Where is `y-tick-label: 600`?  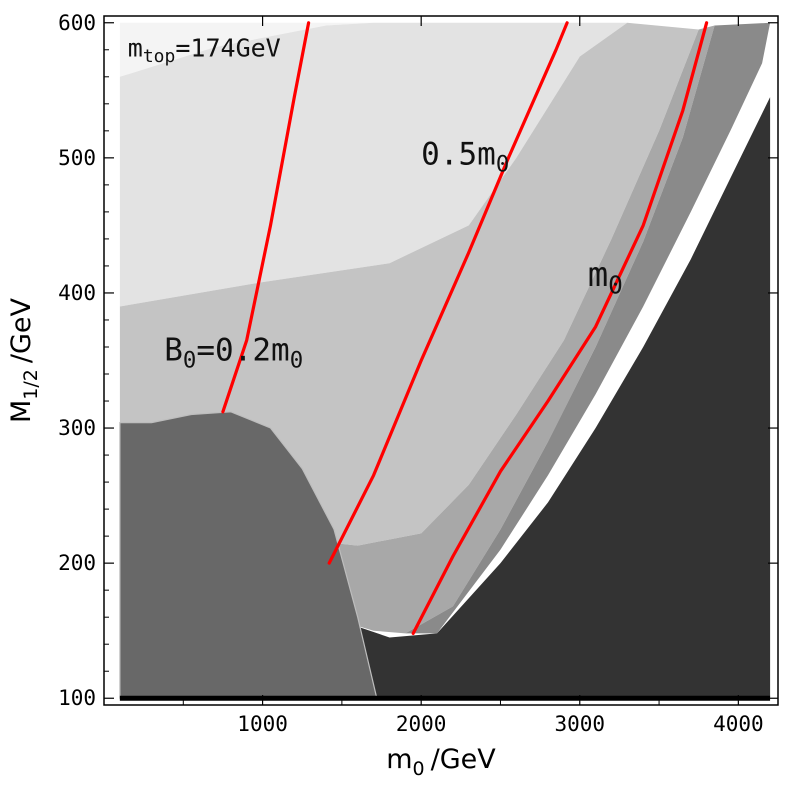
y-tick-label: 600 is located at coordinates (77, 23).